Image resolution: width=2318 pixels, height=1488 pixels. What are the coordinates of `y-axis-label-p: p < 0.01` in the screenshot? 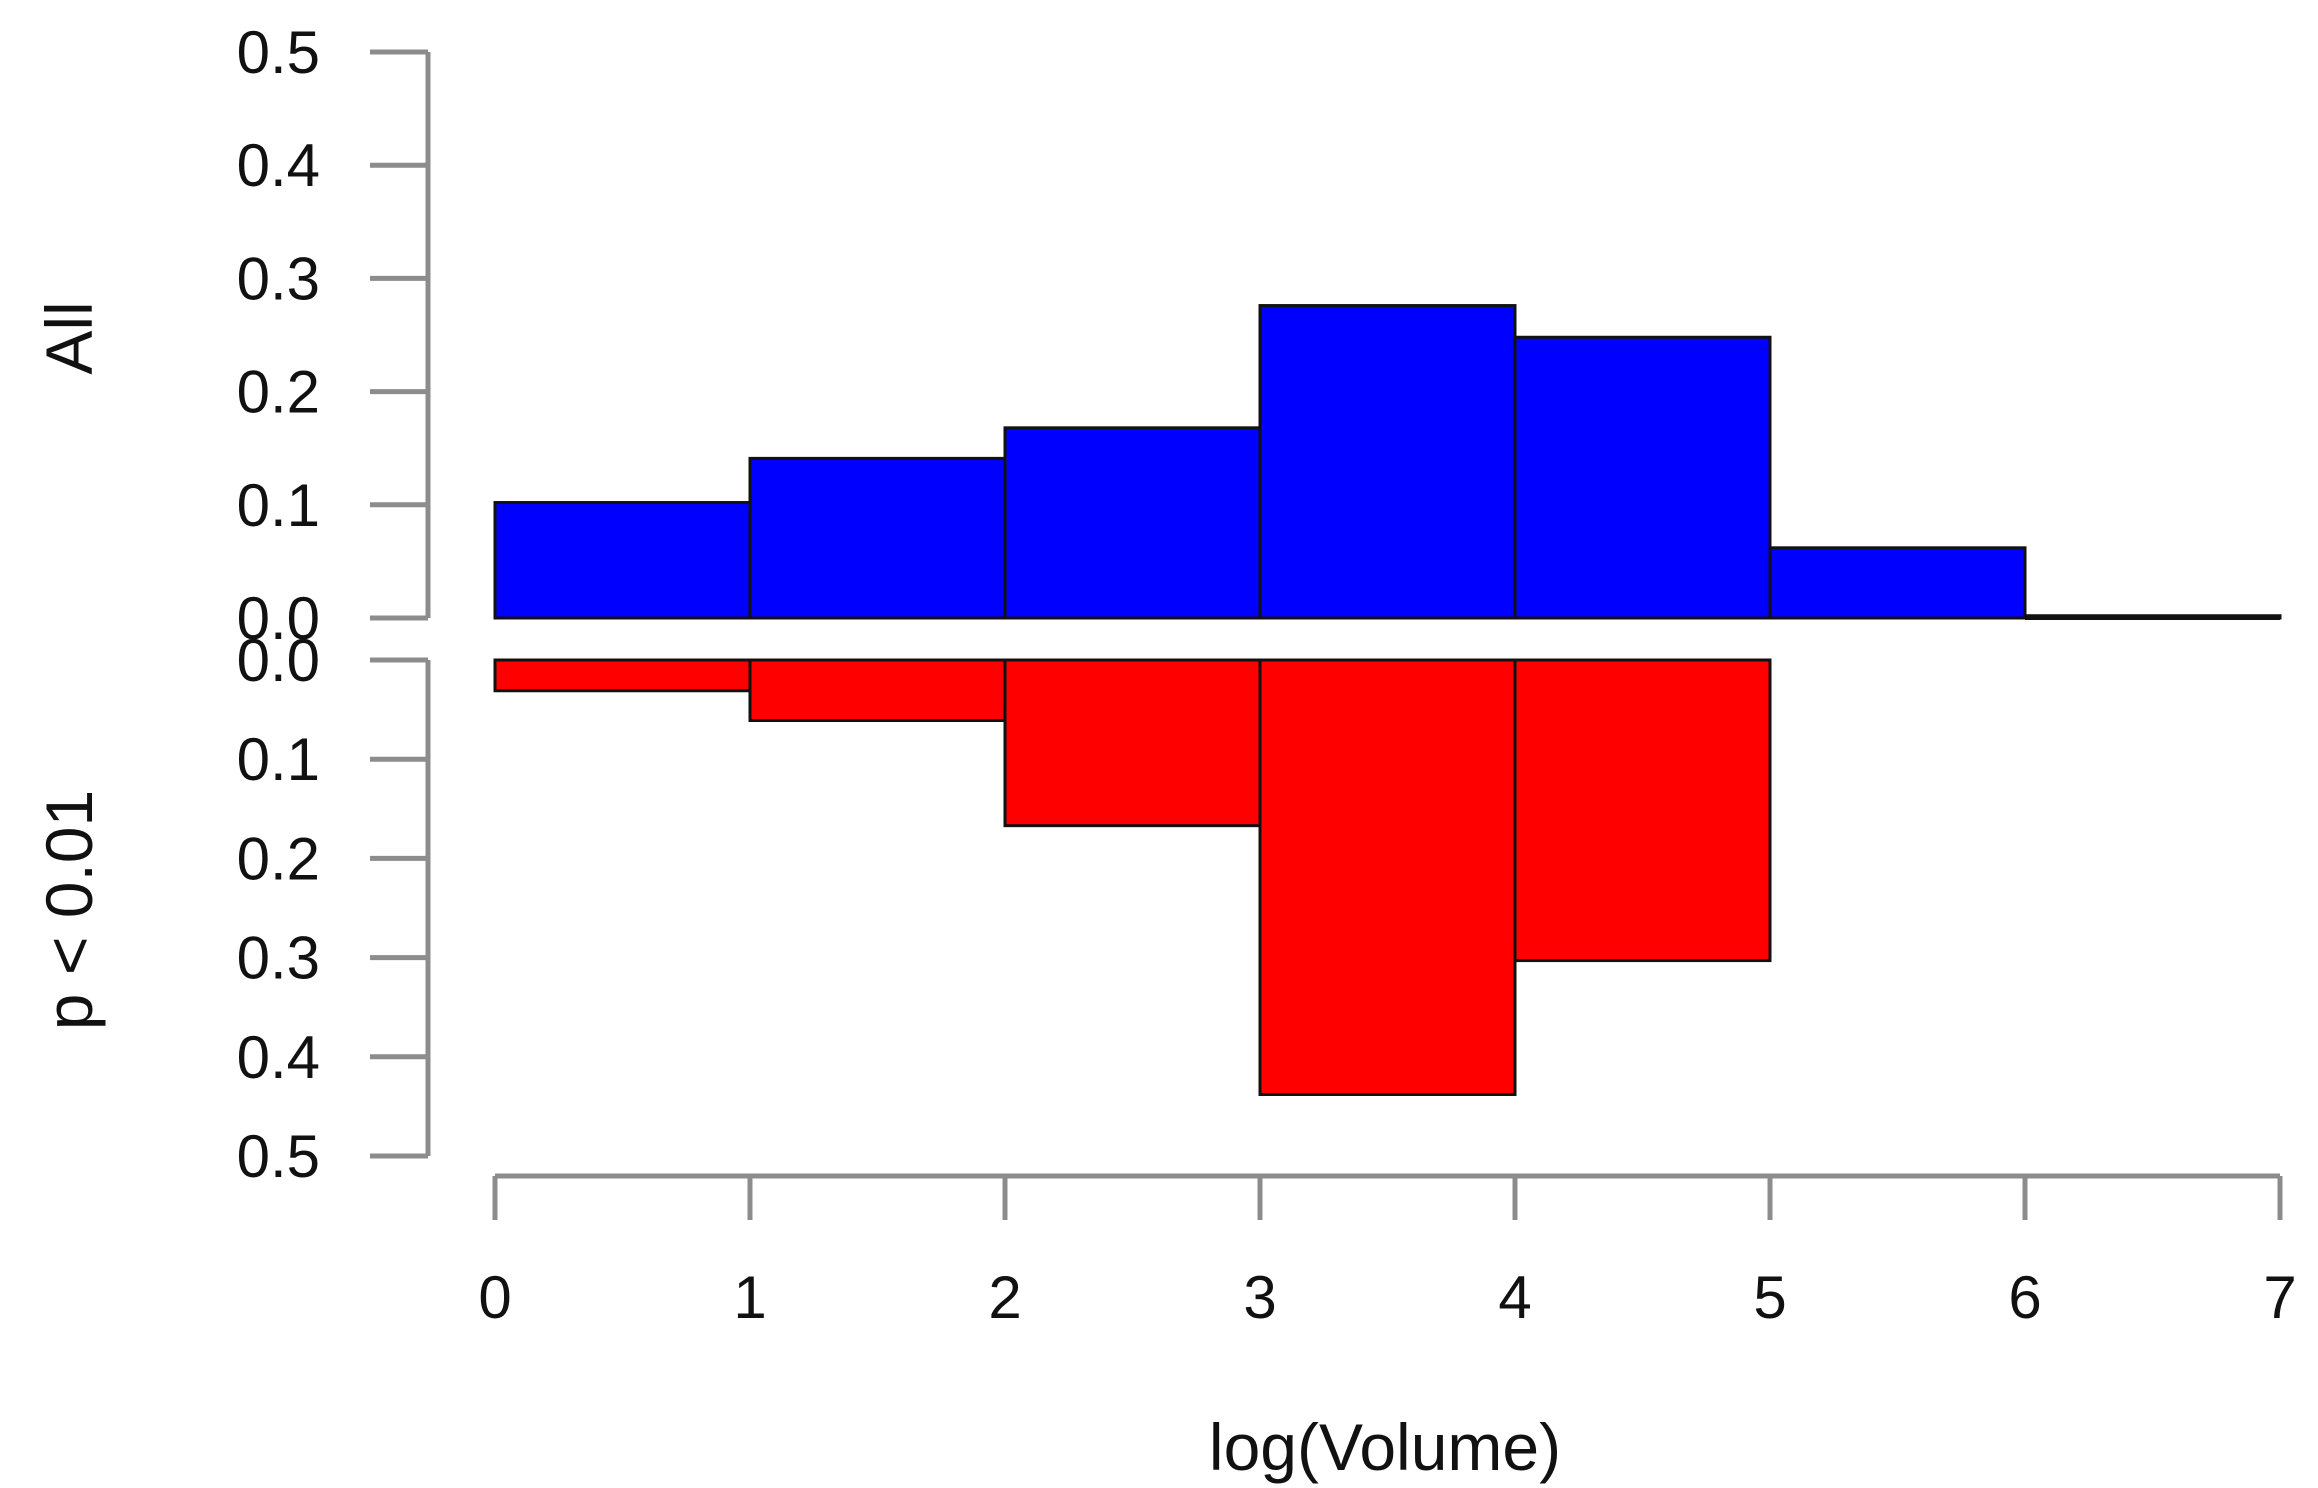 It's located at (69, 910).